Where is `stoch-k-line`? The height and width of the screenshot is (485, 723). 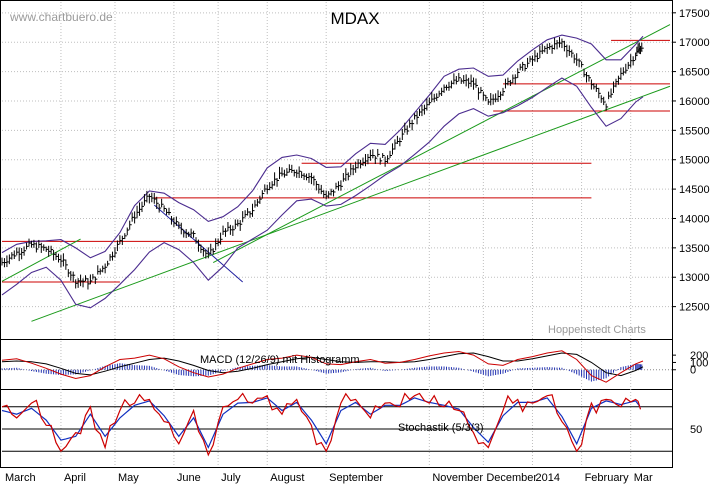
stoch-k-line is located at coordinates (321, 424).